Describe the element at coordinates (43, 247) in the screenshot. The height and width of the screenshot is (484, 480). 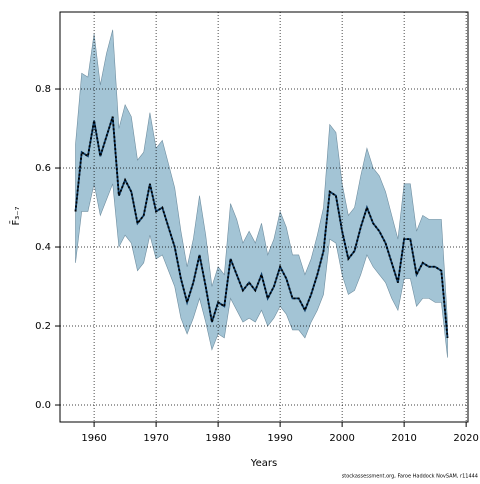
I see `y-tick-label: 0.4` at that location.